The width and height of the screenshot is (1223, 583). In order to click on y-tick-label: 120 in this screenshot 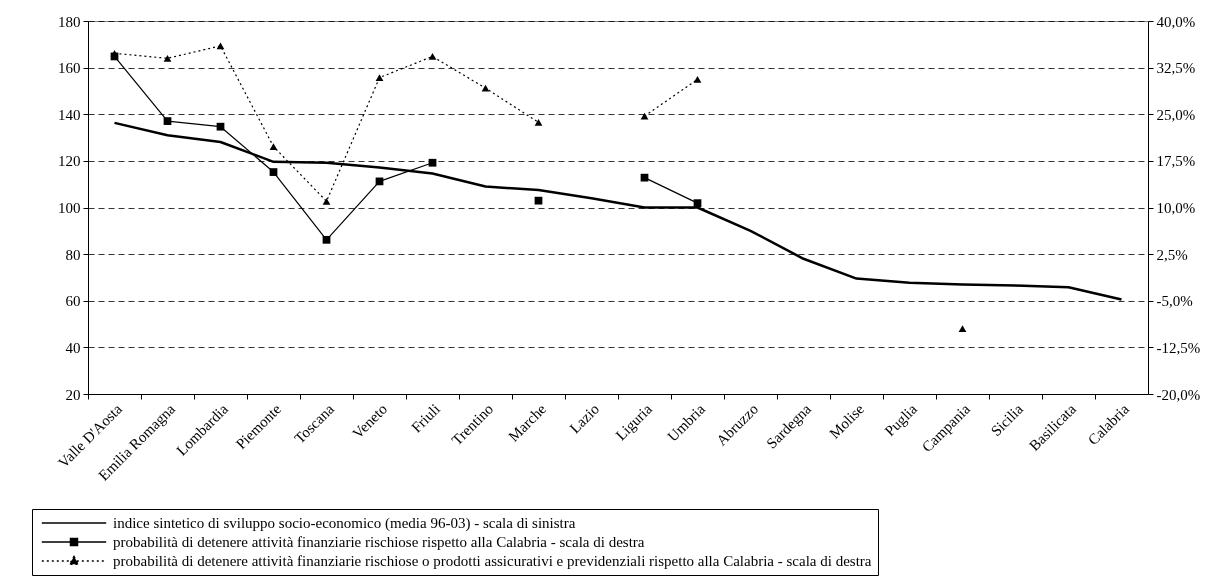, I will do `click(69, 161)`.